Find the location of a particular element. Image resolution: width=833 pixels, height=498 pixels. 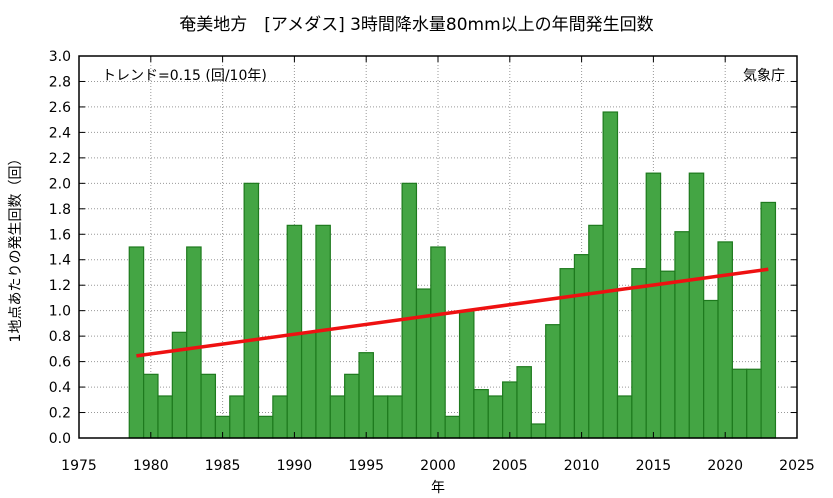

y-tick-label: 1.4 is located at coordinates (60, 261).